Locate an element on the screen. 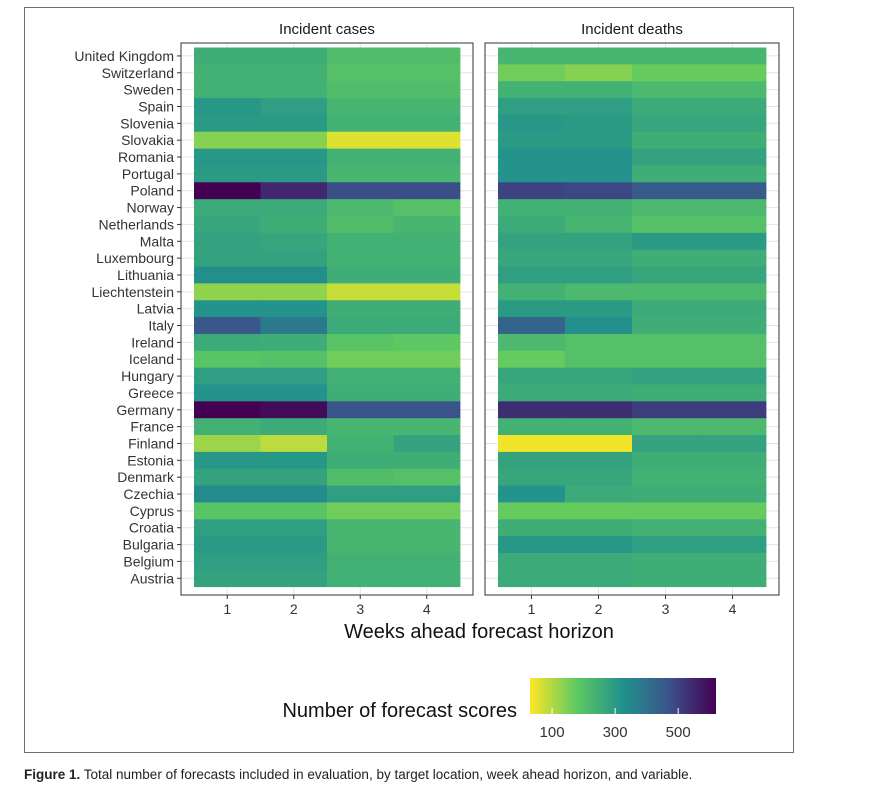  x-tick-label: 3 is located at coordinates (360, 609).